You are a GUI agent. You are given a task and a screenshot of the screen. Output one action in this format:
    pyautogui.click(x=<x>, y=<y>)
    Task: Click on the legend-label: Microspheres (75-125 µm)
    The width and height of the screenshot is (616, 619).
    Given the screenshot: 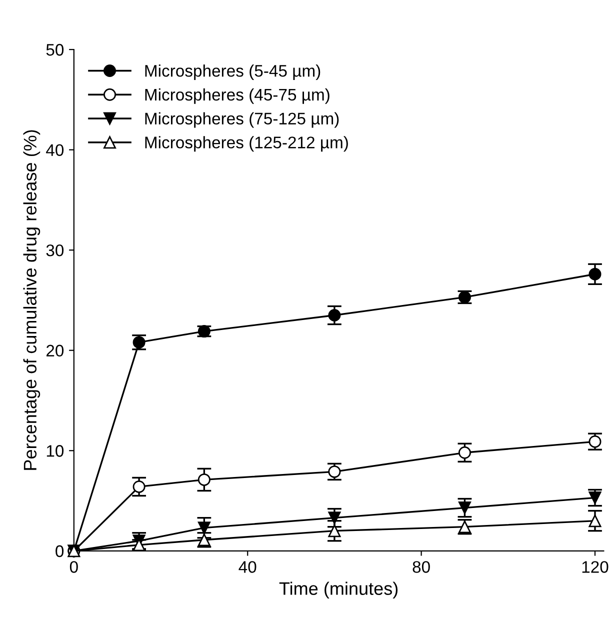 What is the action you would take?
    pyautogui.click(x=242, y=120)
    